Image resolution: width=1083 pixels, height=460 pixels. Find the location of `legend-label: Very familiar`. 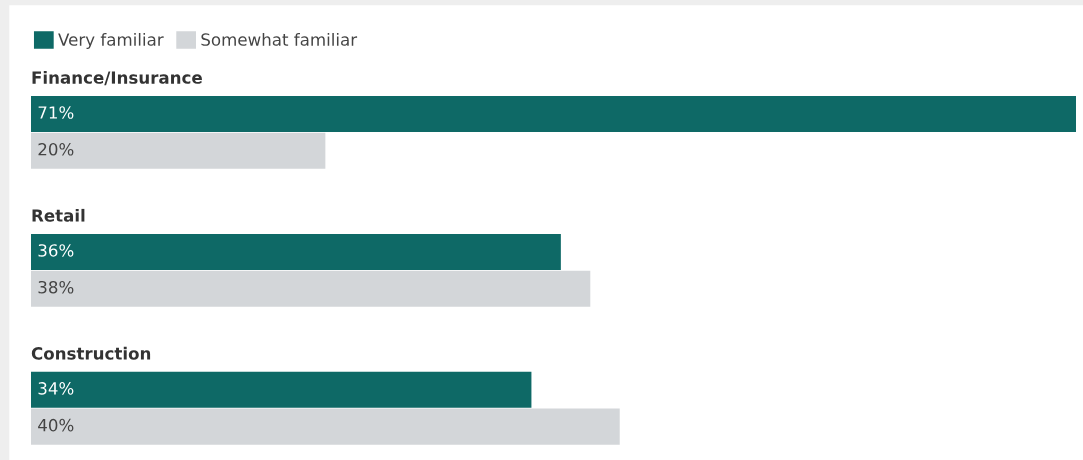

legend-label: Very familiar is located at coordinates (111, 41).